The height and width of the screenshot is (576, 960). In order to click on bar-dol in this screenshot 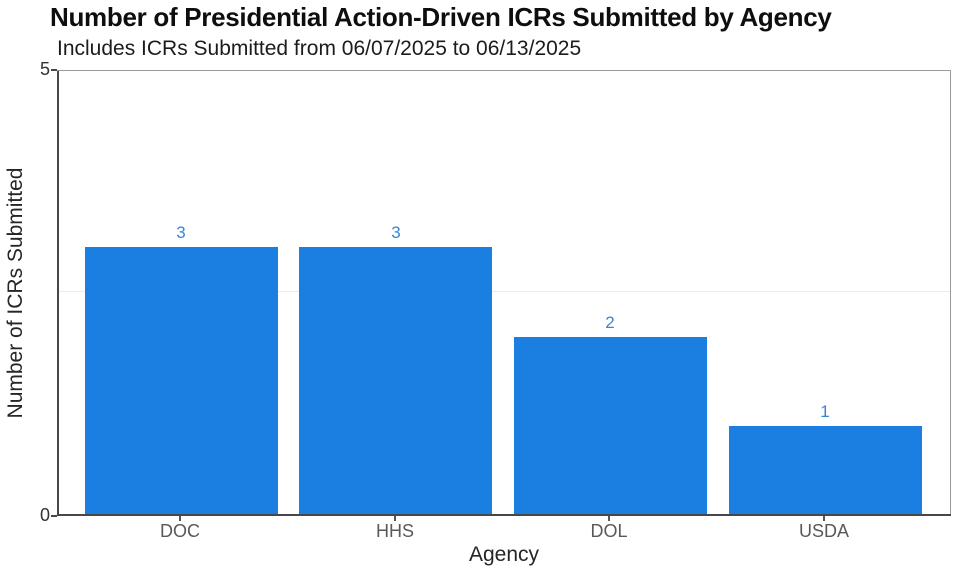, I will do `click(610, 426)`.